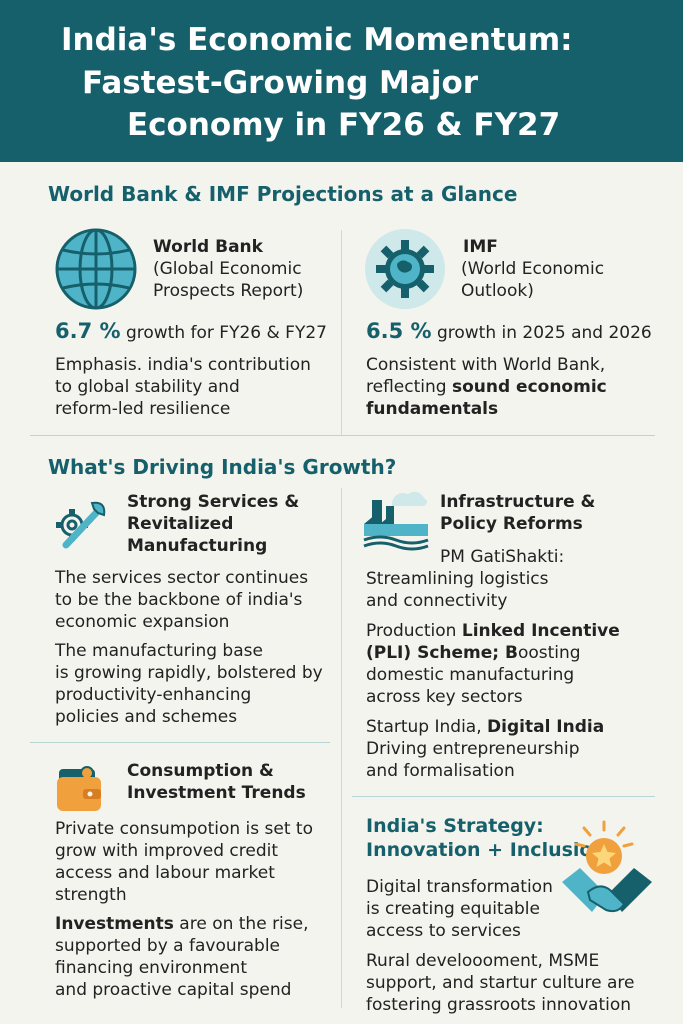  Describe the element at coordinates (607, 866) in the screenshot. I see `handshake-star-icon` at that location.